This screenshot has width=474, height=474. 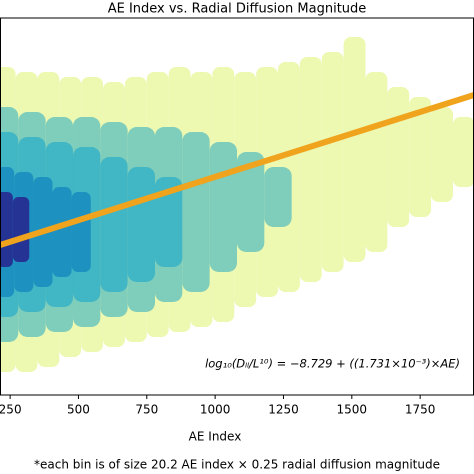 What do you see at coordinates (78, 410) in the screenshot?
I see `x-tick-label: 500` at bounding box center [78, 410].